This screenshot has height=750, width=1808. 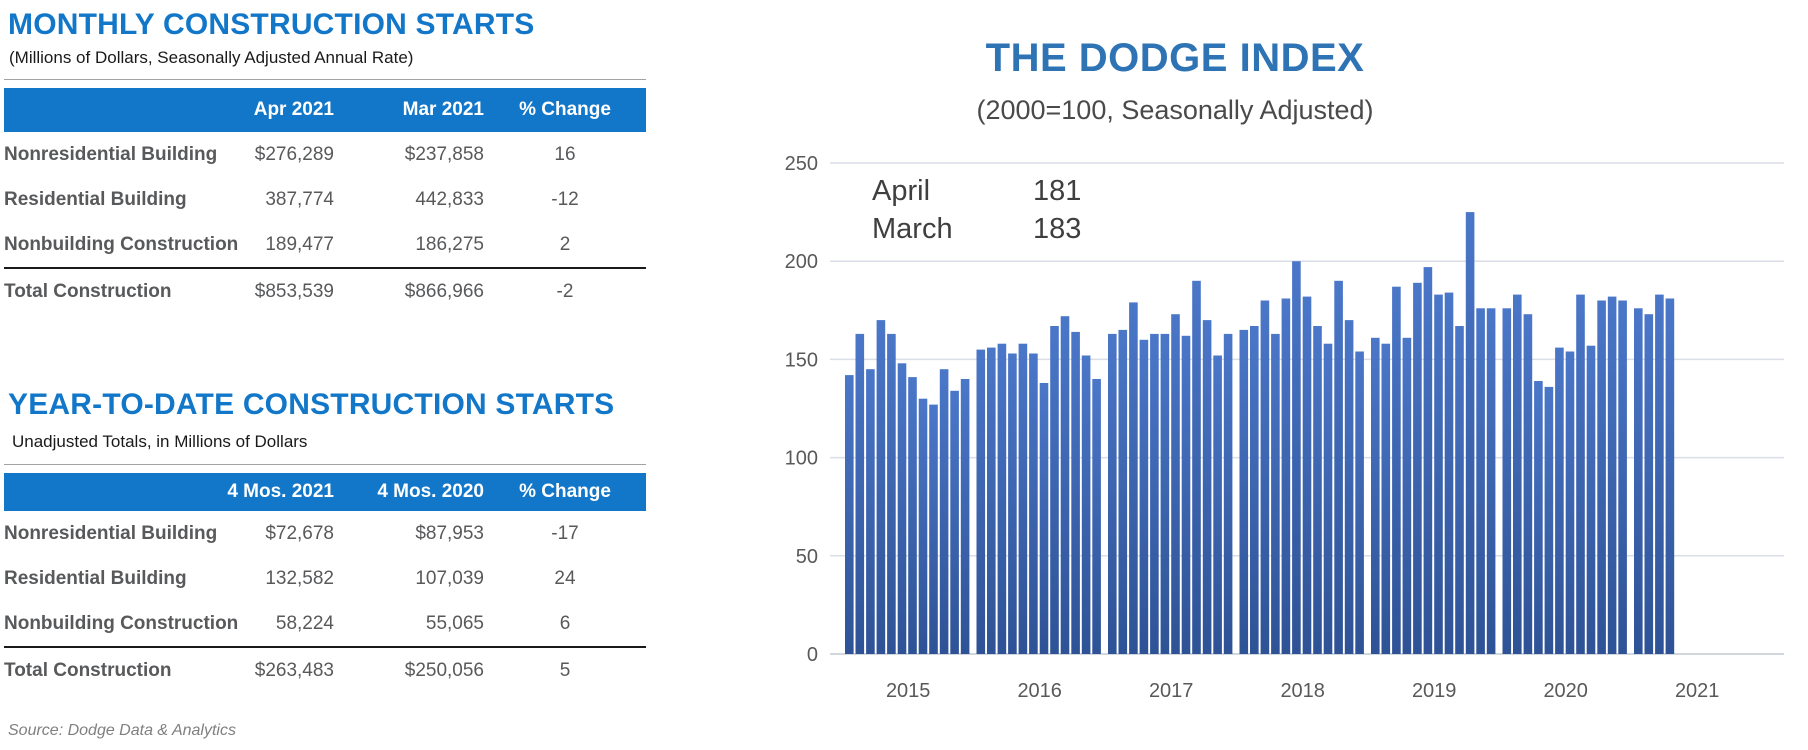 What do you see at coordinates (1317, 490) in the screenshot?
I see `bar-2018-m8` at bounding box center [1317, 490].